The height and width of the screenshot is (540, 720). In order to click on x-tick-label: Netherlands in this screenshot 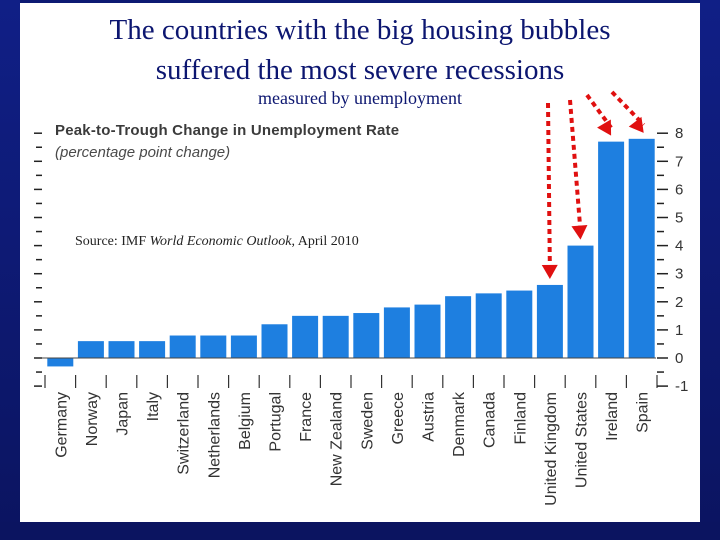, I will do `click(214, 435)`.